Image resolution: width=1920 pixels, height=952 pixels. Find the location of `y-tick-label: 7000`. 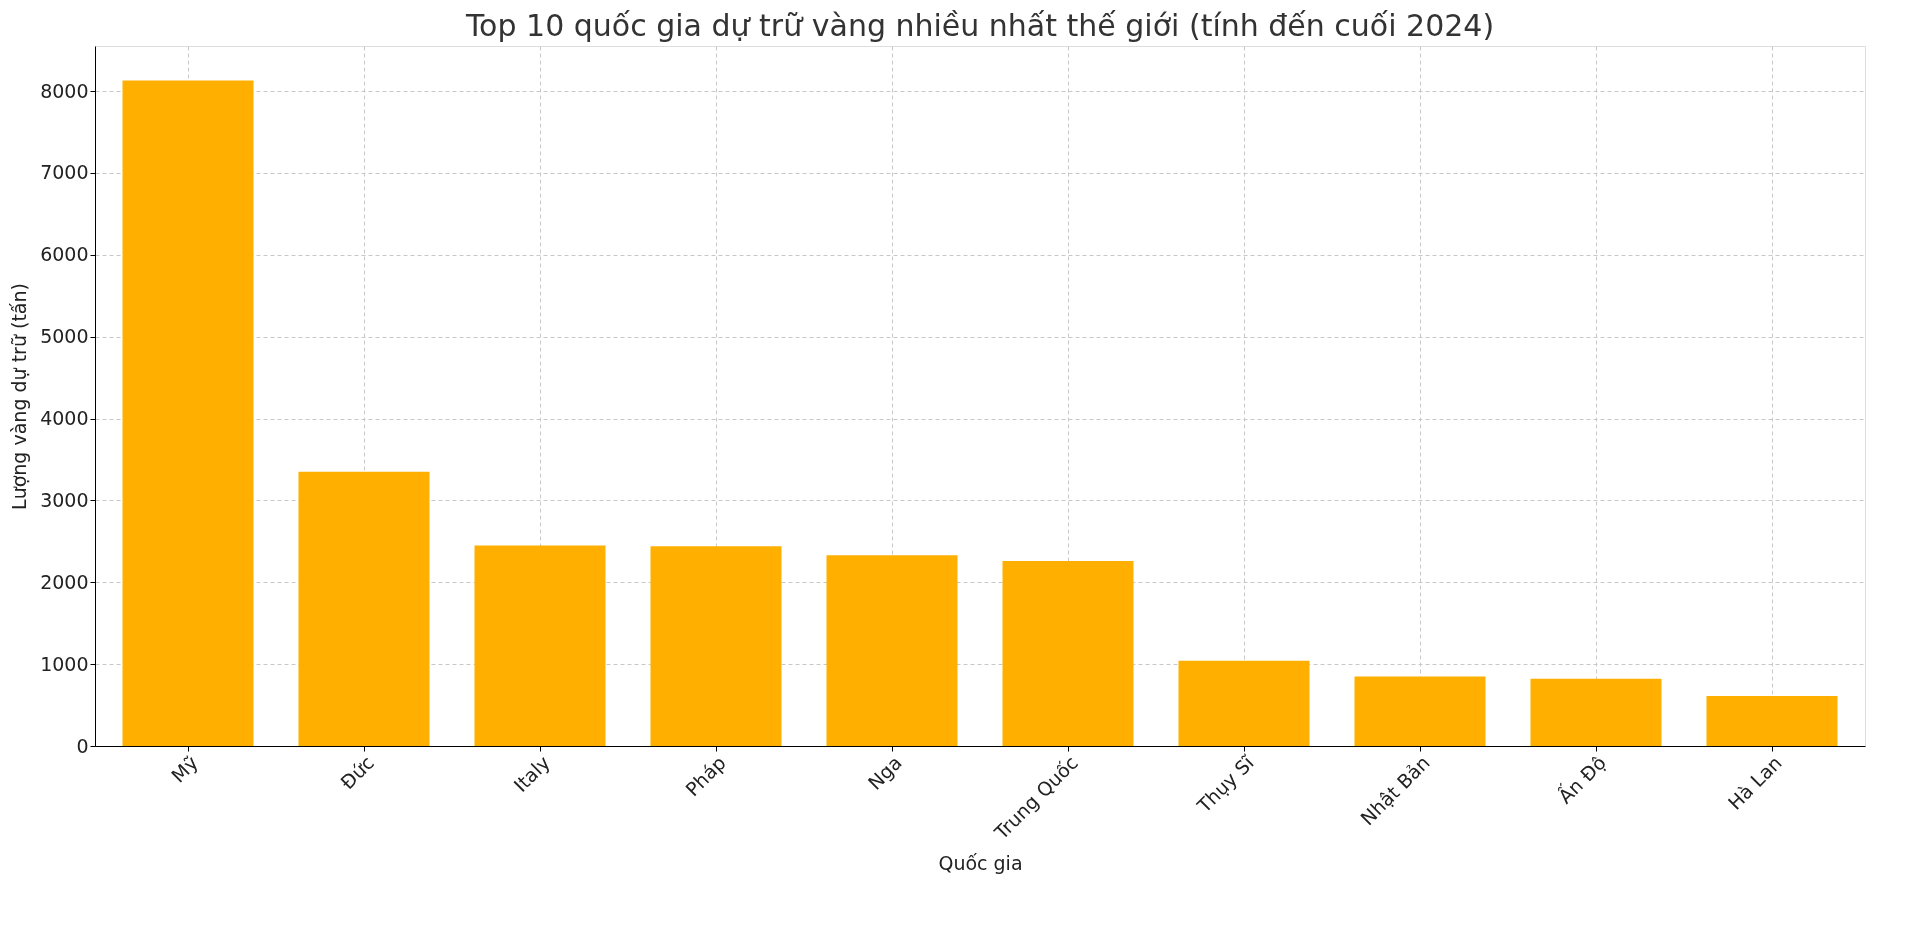

y-tick-label: 7000 is located at coordinates (64, 172).